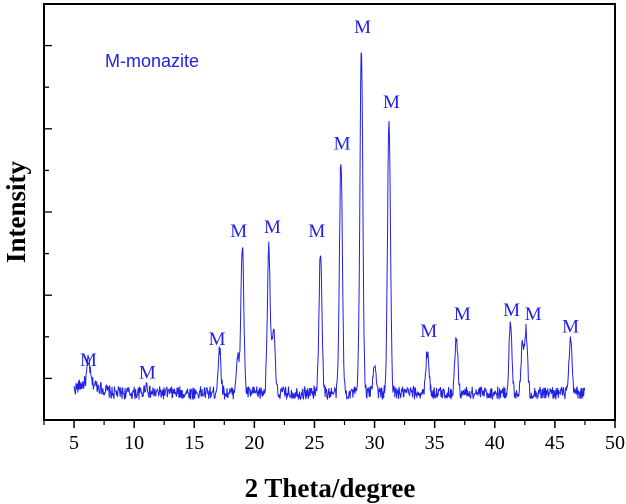 This screenshot has height=504, width=626. I want to click on x-axis-title: 2 Theta/degree, so click(330, 488).